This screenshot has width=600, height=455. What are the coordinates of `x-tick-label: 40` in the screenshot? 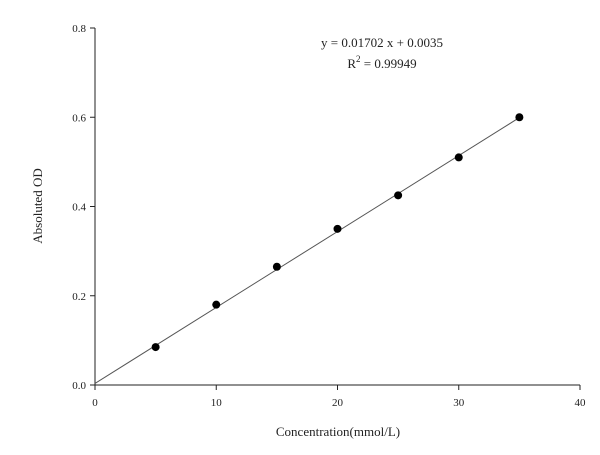 It's located at (581, 403).